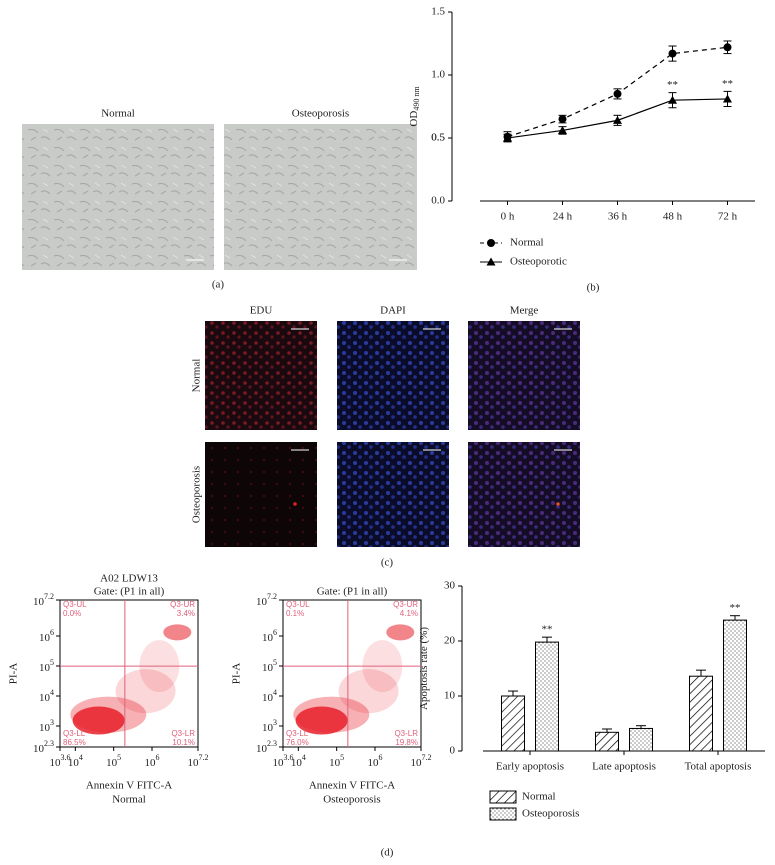  Describe the element at coordinates (352, 786) in the screenshot. I see `x-axis-label: Annexin V FITC-A` at that location.